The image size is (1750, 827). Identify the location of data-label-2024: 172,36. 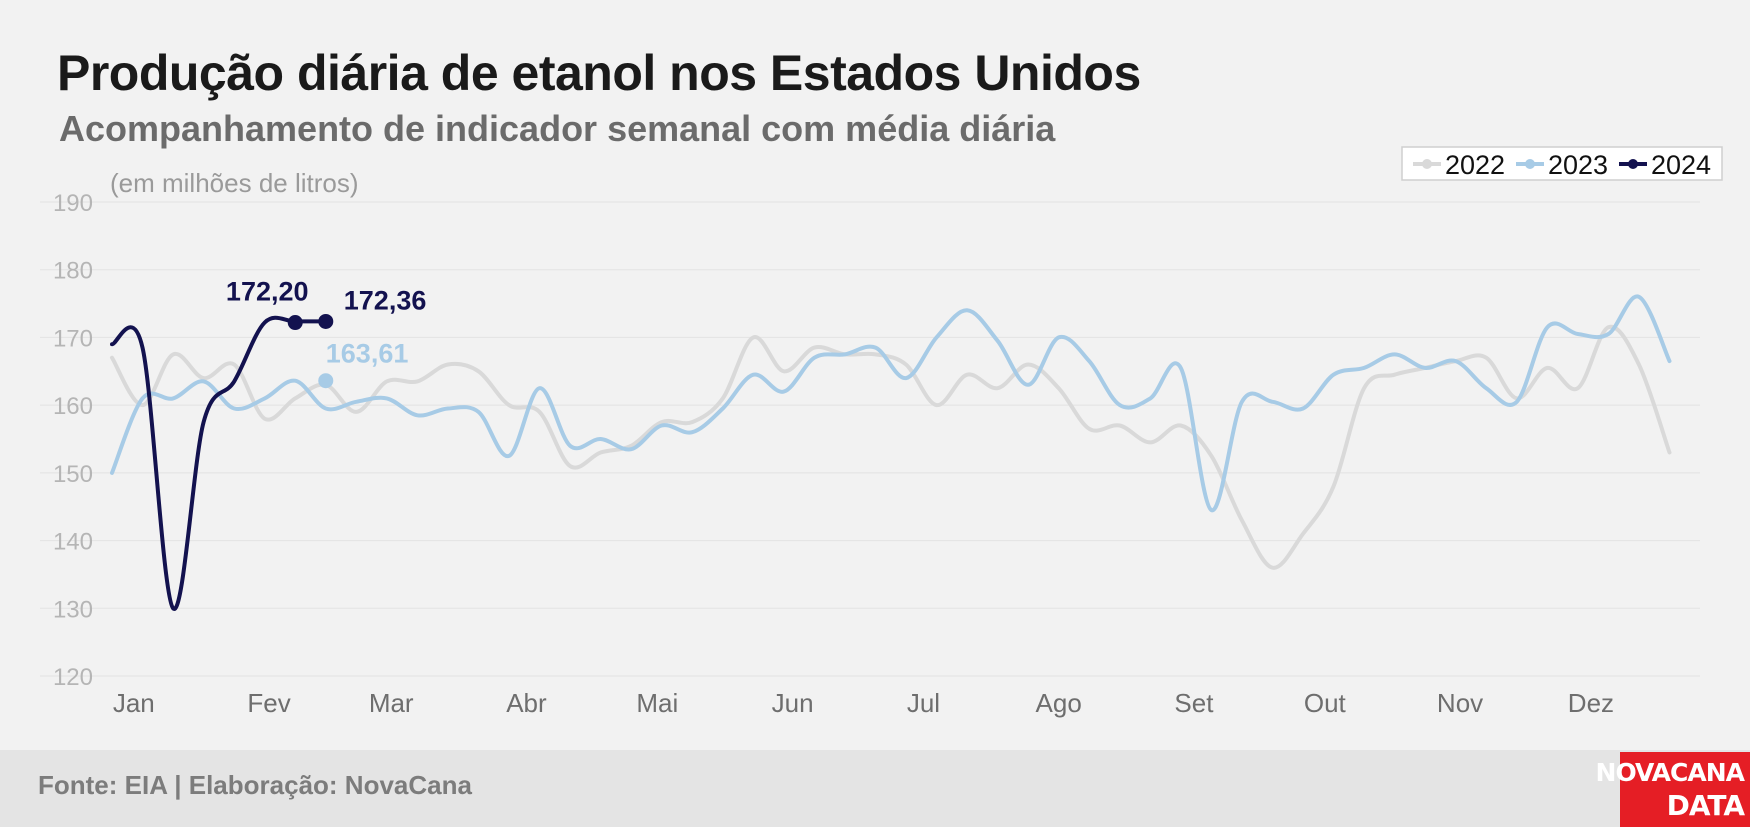
(385, 300).